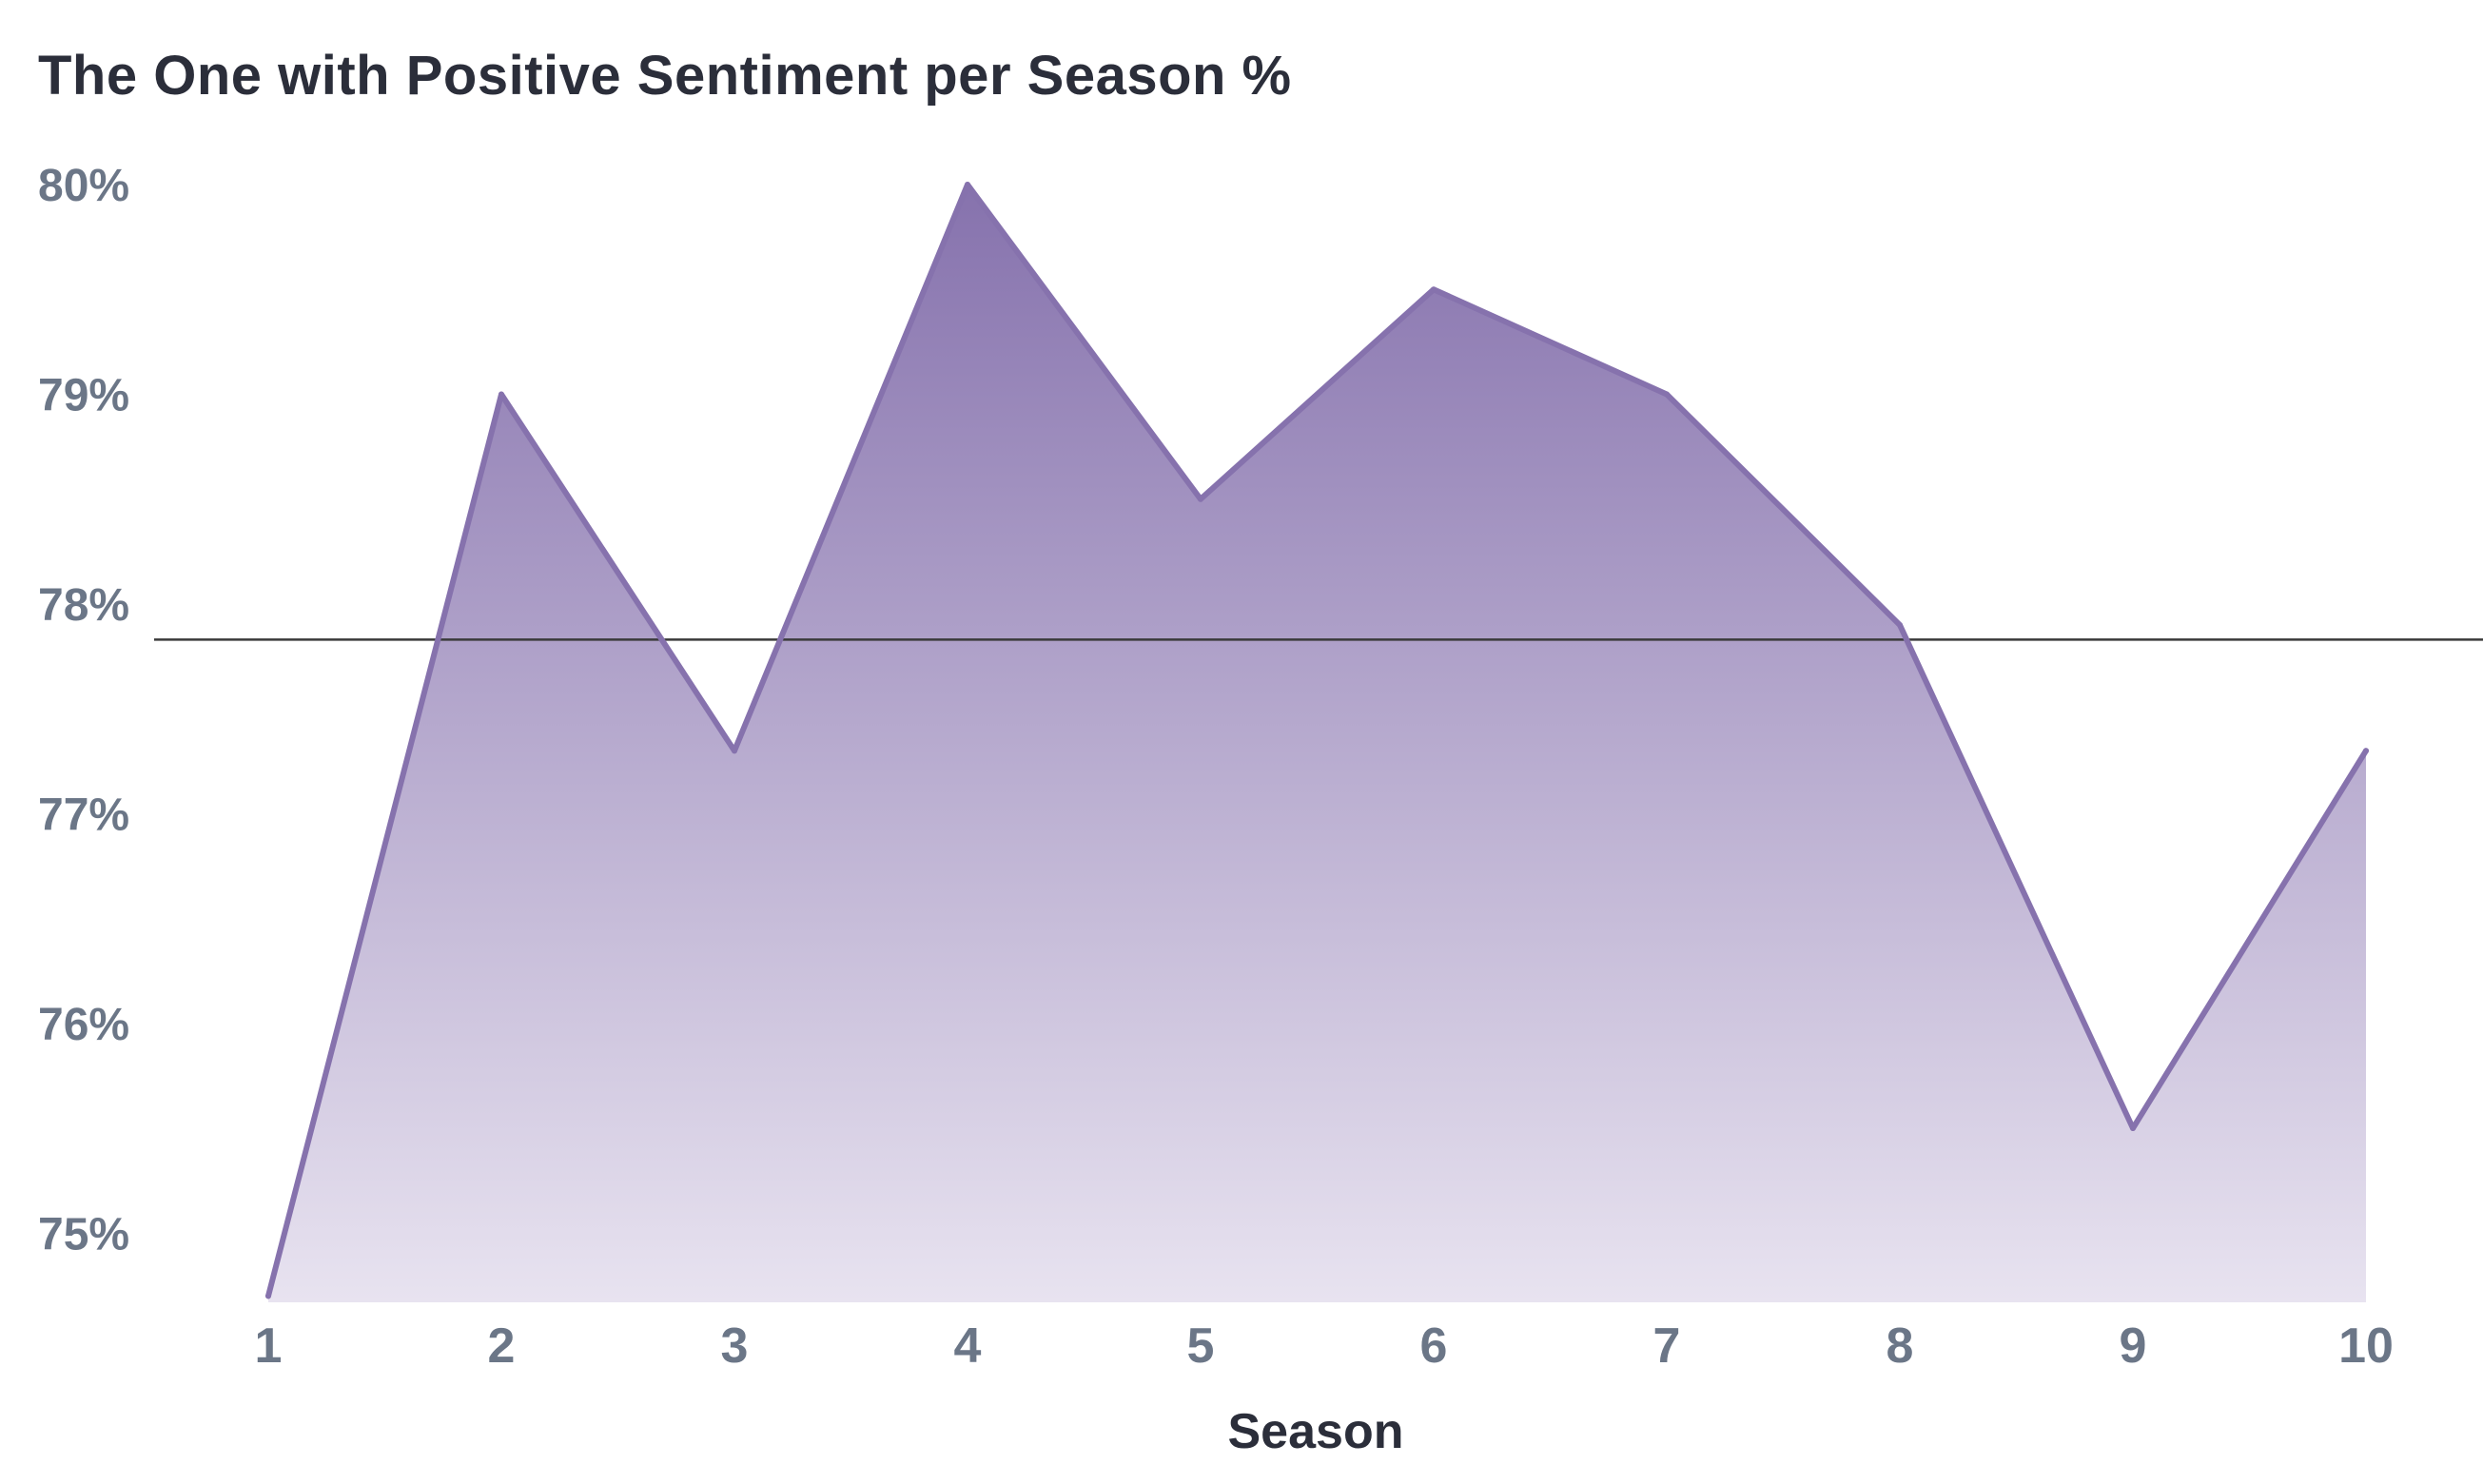  I want to click on y-tick-label: 77%, so click(83, 815).